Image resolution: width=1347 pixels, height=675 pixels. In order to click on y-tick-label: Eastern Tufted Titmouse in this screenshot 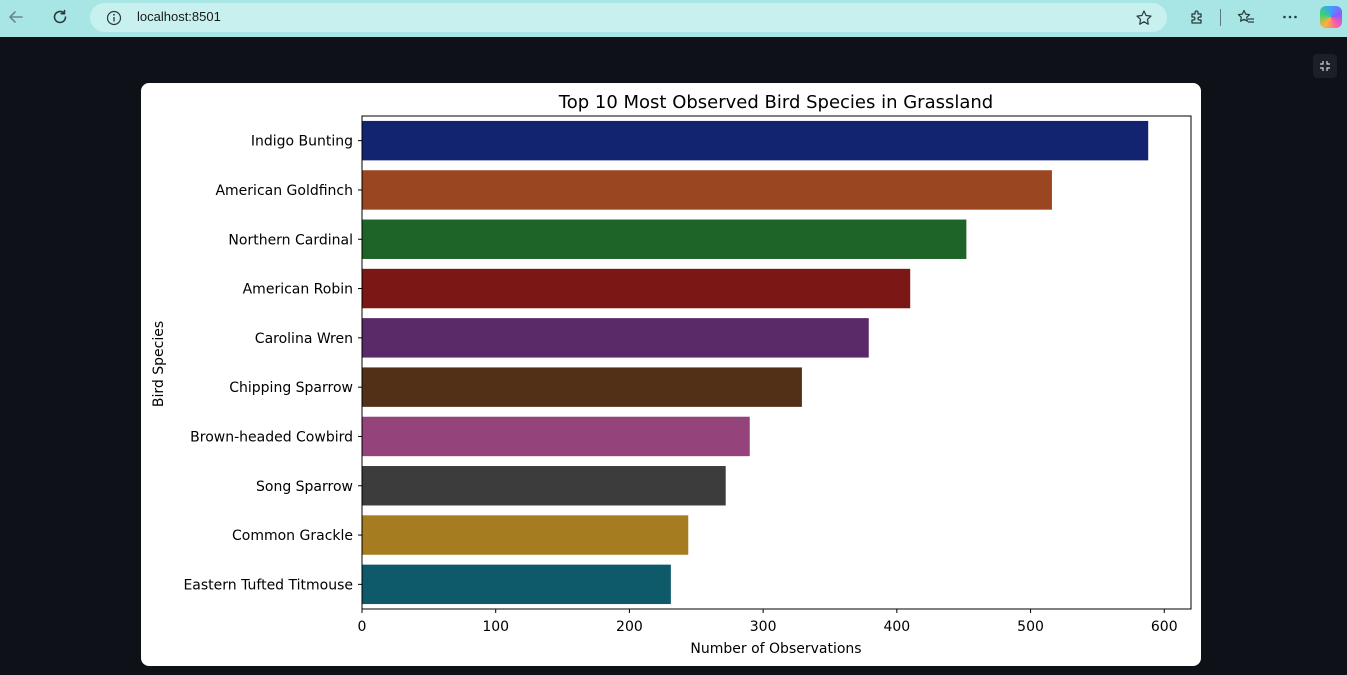, I will do `click(268, 585)`.